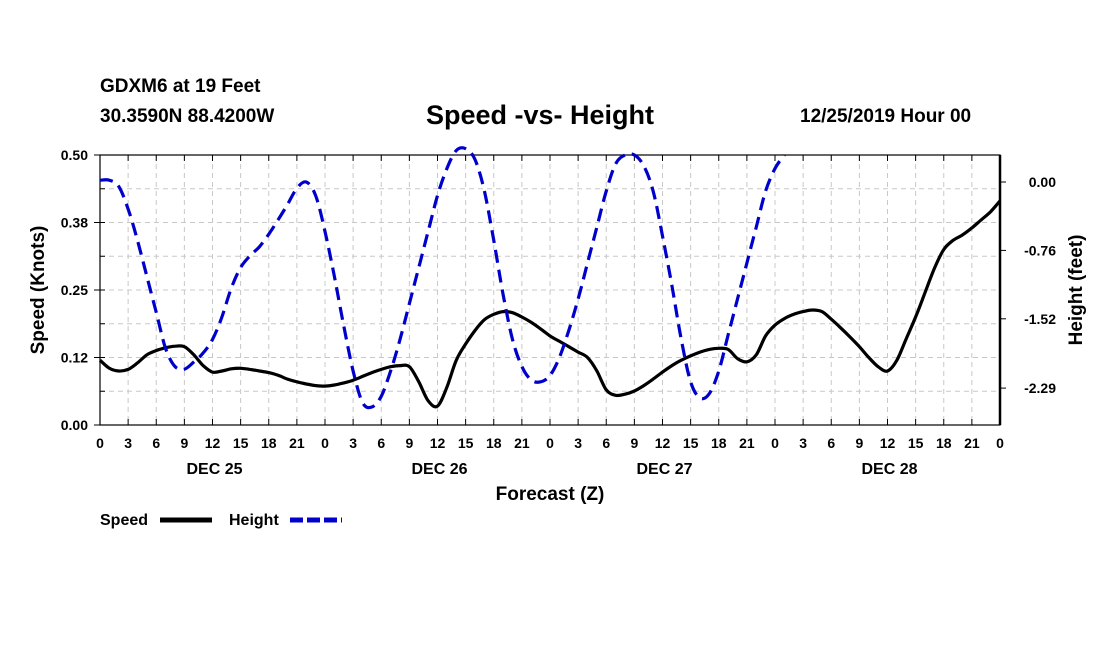 This screenshot has height=650, width=1100. Describe the element at coordinates (214, 469) in the screenshot. I see `day-label: DEC 25` at that location.